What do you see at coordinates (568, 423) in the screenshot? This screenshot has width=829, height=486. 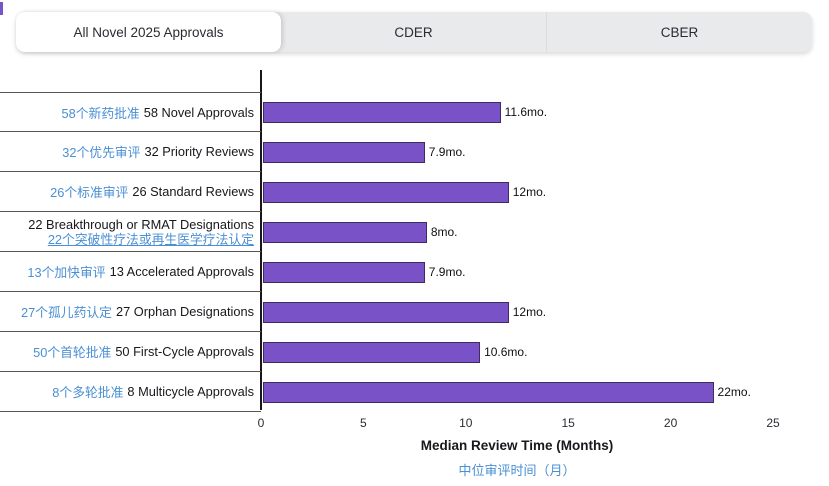 I see `x-tick: 15` at bounding box center [568, 423].